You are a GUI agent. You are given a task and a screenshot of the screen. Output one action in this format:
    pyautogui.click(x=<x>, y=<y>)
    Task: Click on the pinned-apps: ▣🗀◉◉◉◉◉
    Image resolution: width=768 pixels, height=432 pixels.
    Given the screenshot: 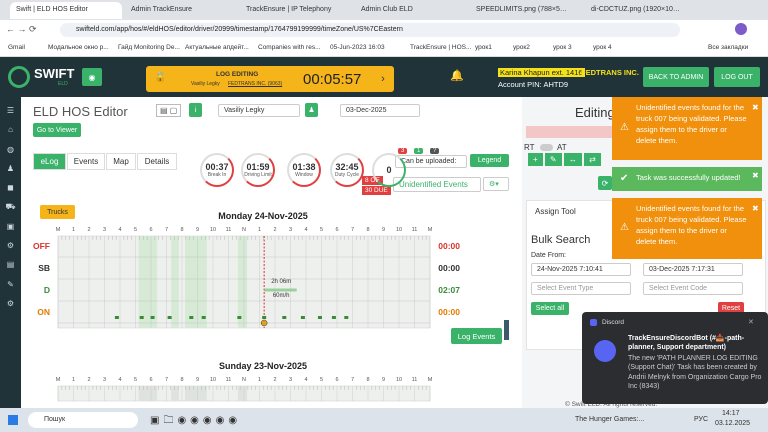 What is the action you would take?
    pyautogui.click(x=196, y=420)
    